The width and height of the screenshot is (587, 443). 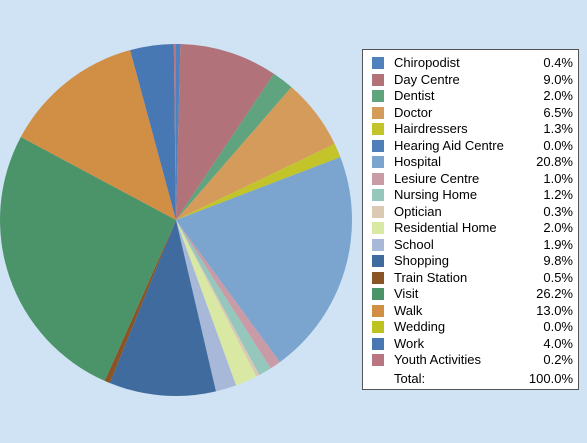 I want to click on legend-item: Hospital 20.8%, so click(x=470, y=162).